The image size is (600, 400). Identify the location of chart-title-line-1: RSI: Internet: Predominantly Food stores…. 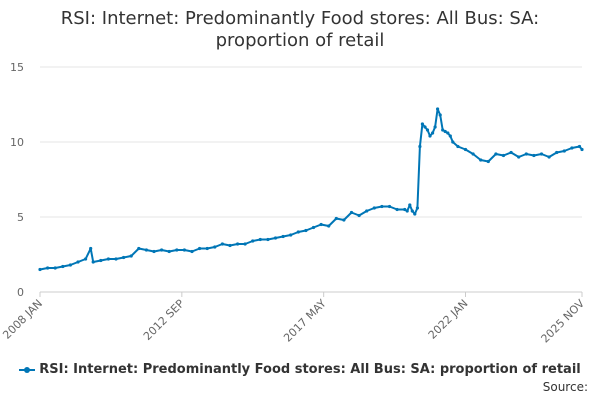
(300, 18).